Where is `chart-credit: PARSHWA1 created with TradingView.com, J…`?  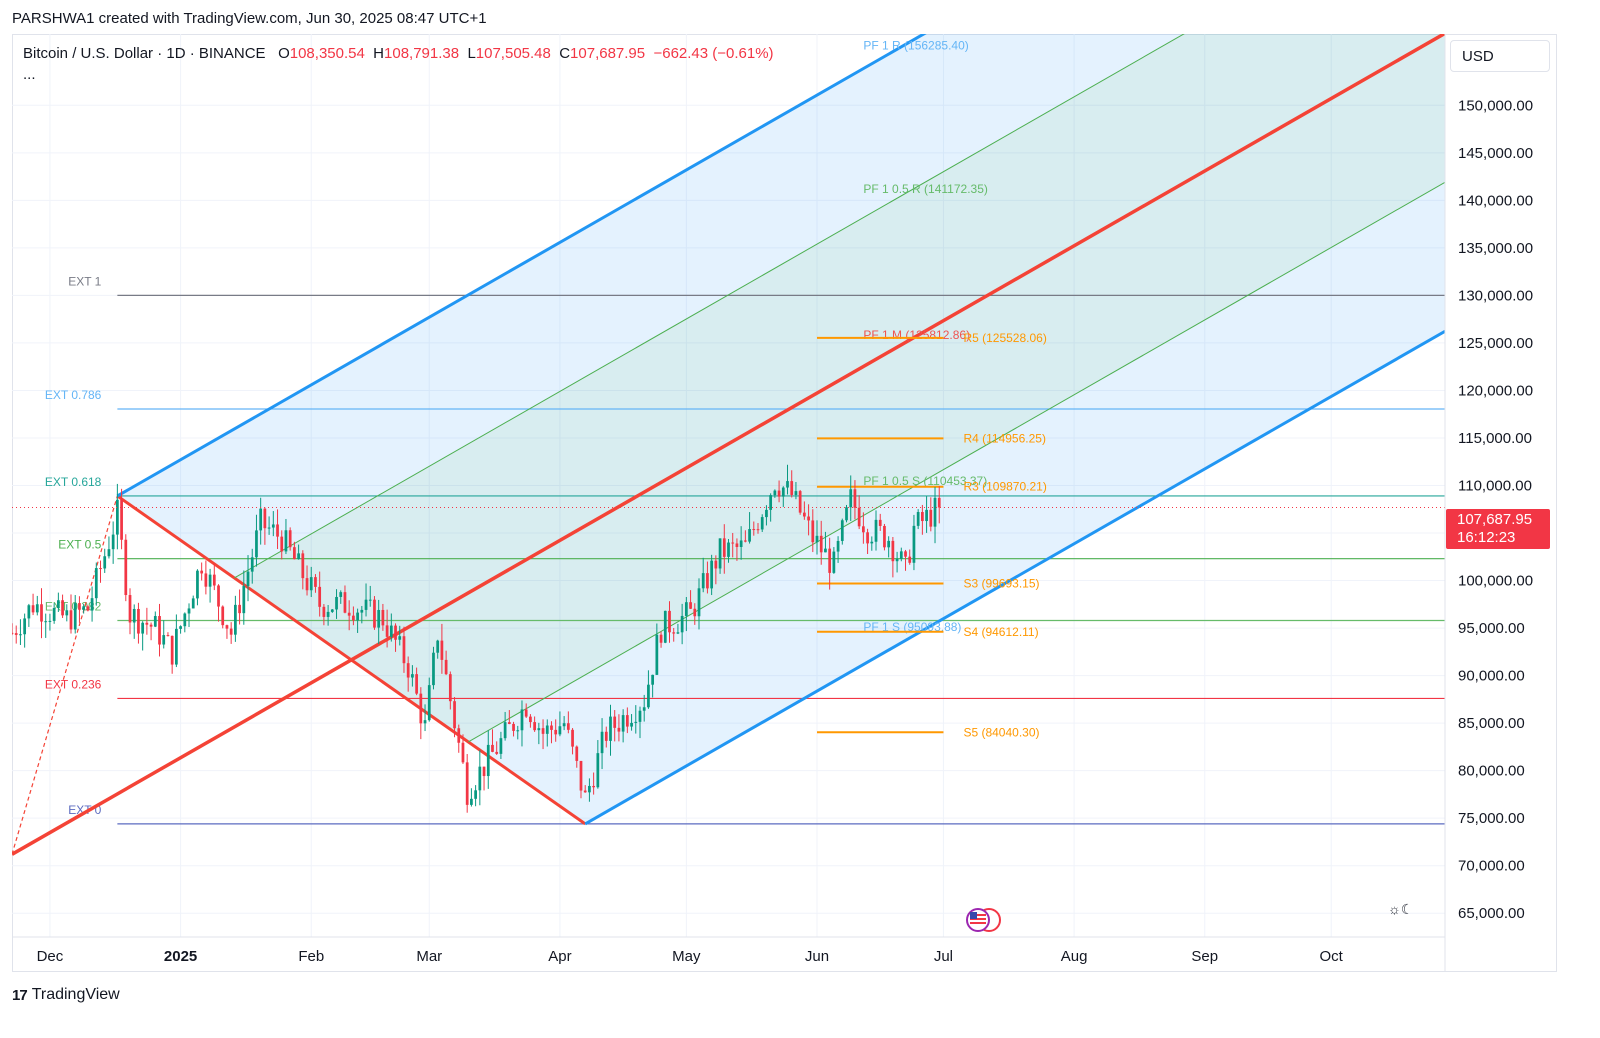
chart-credit: PARSHWA1 created with TradingView.com, J… is located at coordinates (249, 18).